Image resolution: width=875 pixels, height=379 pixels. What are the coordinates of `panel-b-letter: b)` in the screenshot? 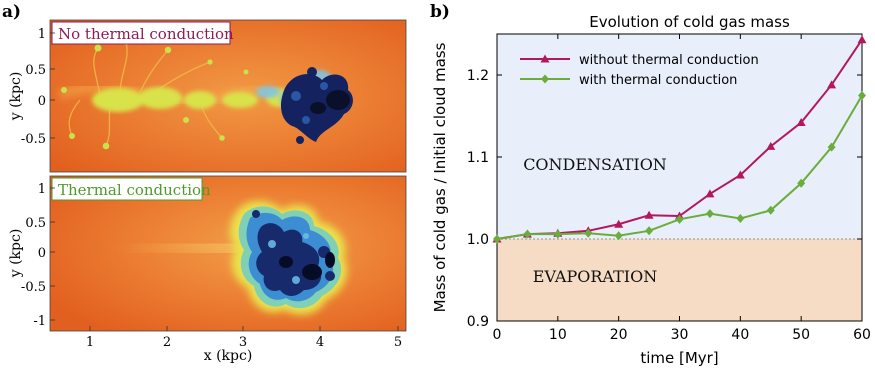 It's located at (440, 12).